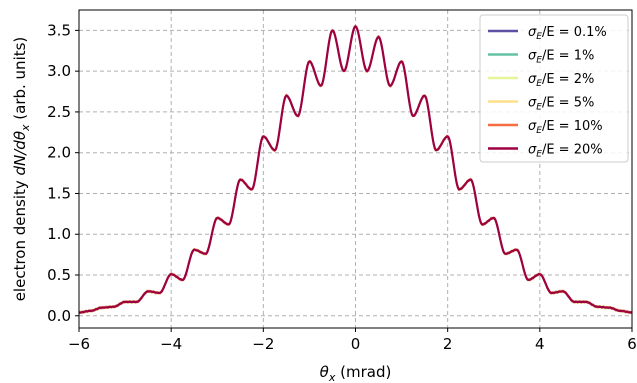 Image resolution: width=637 pixels, height=383 pixels. What do you see at coordinates (363, 372) in the screenshot?
I see `x-axis-label-unit: (mrad)` at bounding box center [363, 372].